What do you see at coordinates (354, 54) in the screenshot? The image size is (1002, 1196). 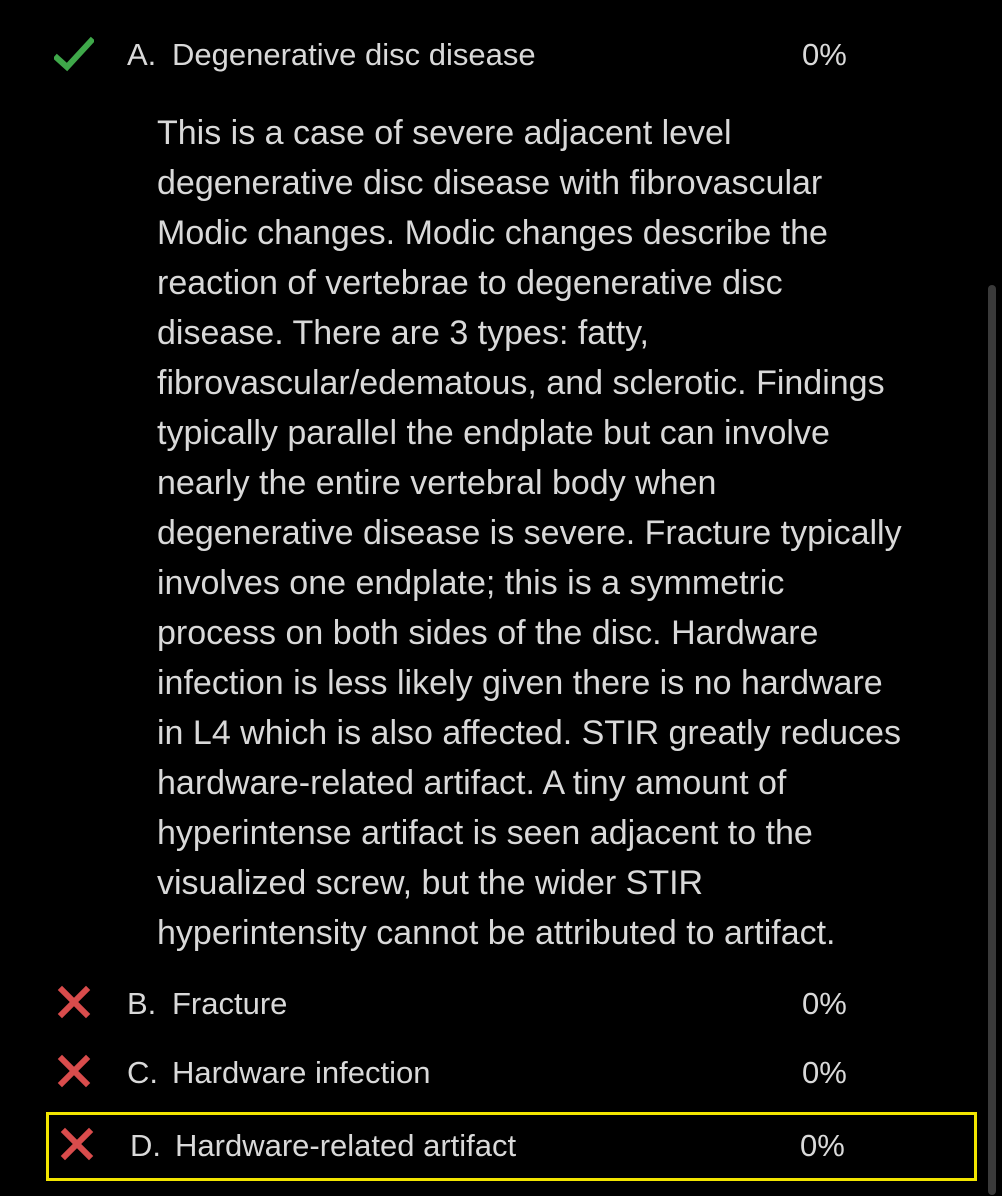 I see `option-text: Degenerative disc disease` at bounding box center [354, 54].